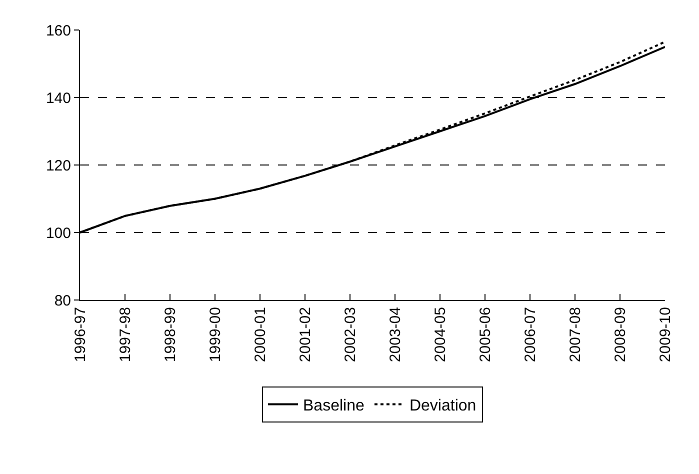  Describe the element at coordinates (620, 334) in the screenshot. I see `x-tick-label: 2008-09` at that location.